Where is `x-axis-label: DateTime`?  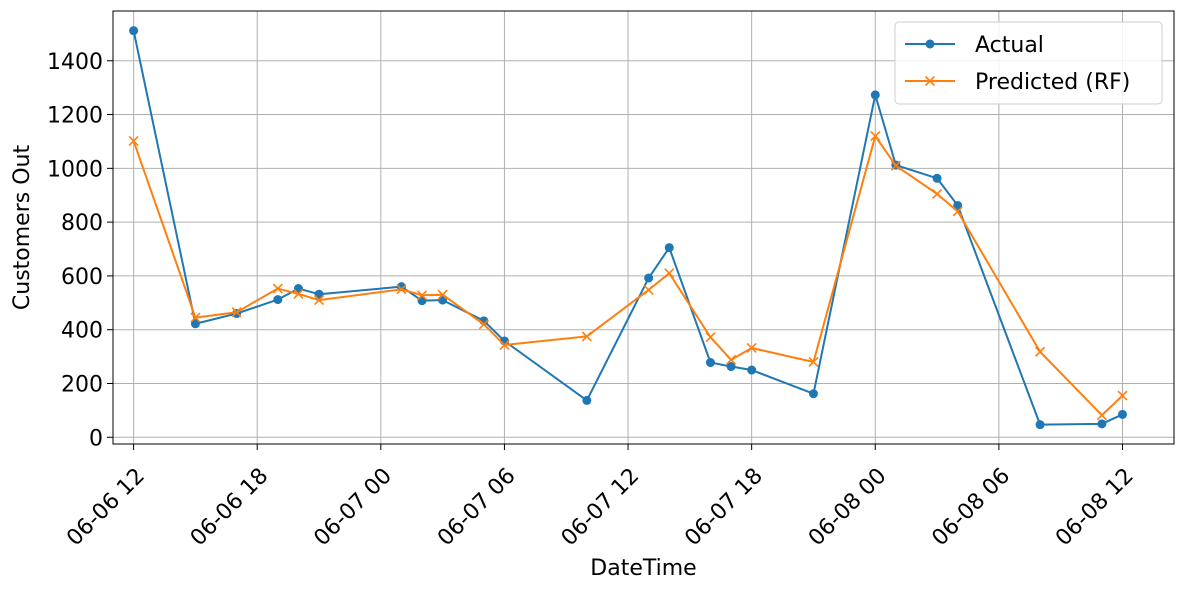
x-axis-label: DateTime is located at coordinates (643, 568).